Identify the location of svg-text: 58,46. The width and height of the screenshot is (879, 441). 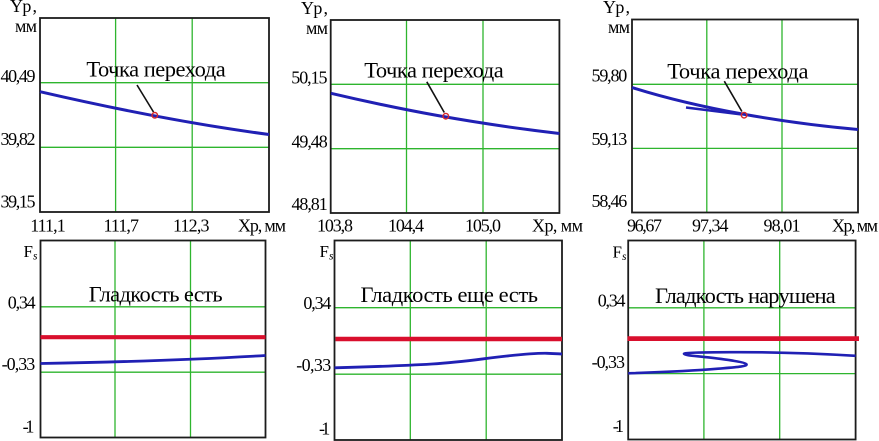
(610, 201).